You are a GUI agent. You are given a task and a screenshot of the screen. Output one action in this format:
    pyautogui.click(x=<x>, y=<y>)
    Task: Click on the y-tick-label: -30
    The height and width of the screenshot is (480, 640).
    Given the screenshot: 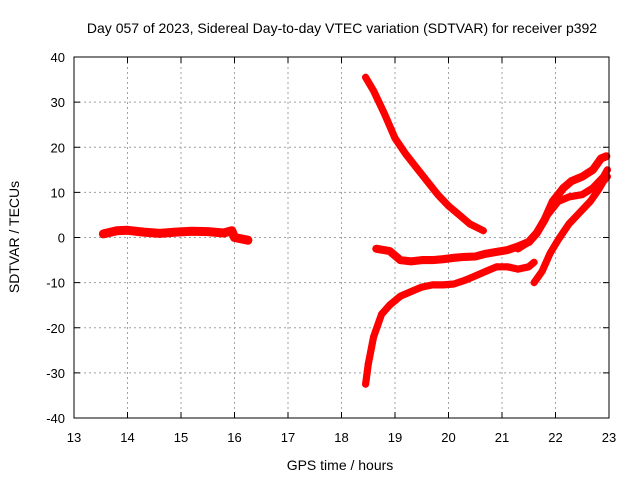 What is the action you would take?
    pyautogui.click(x=55, y=373)
    